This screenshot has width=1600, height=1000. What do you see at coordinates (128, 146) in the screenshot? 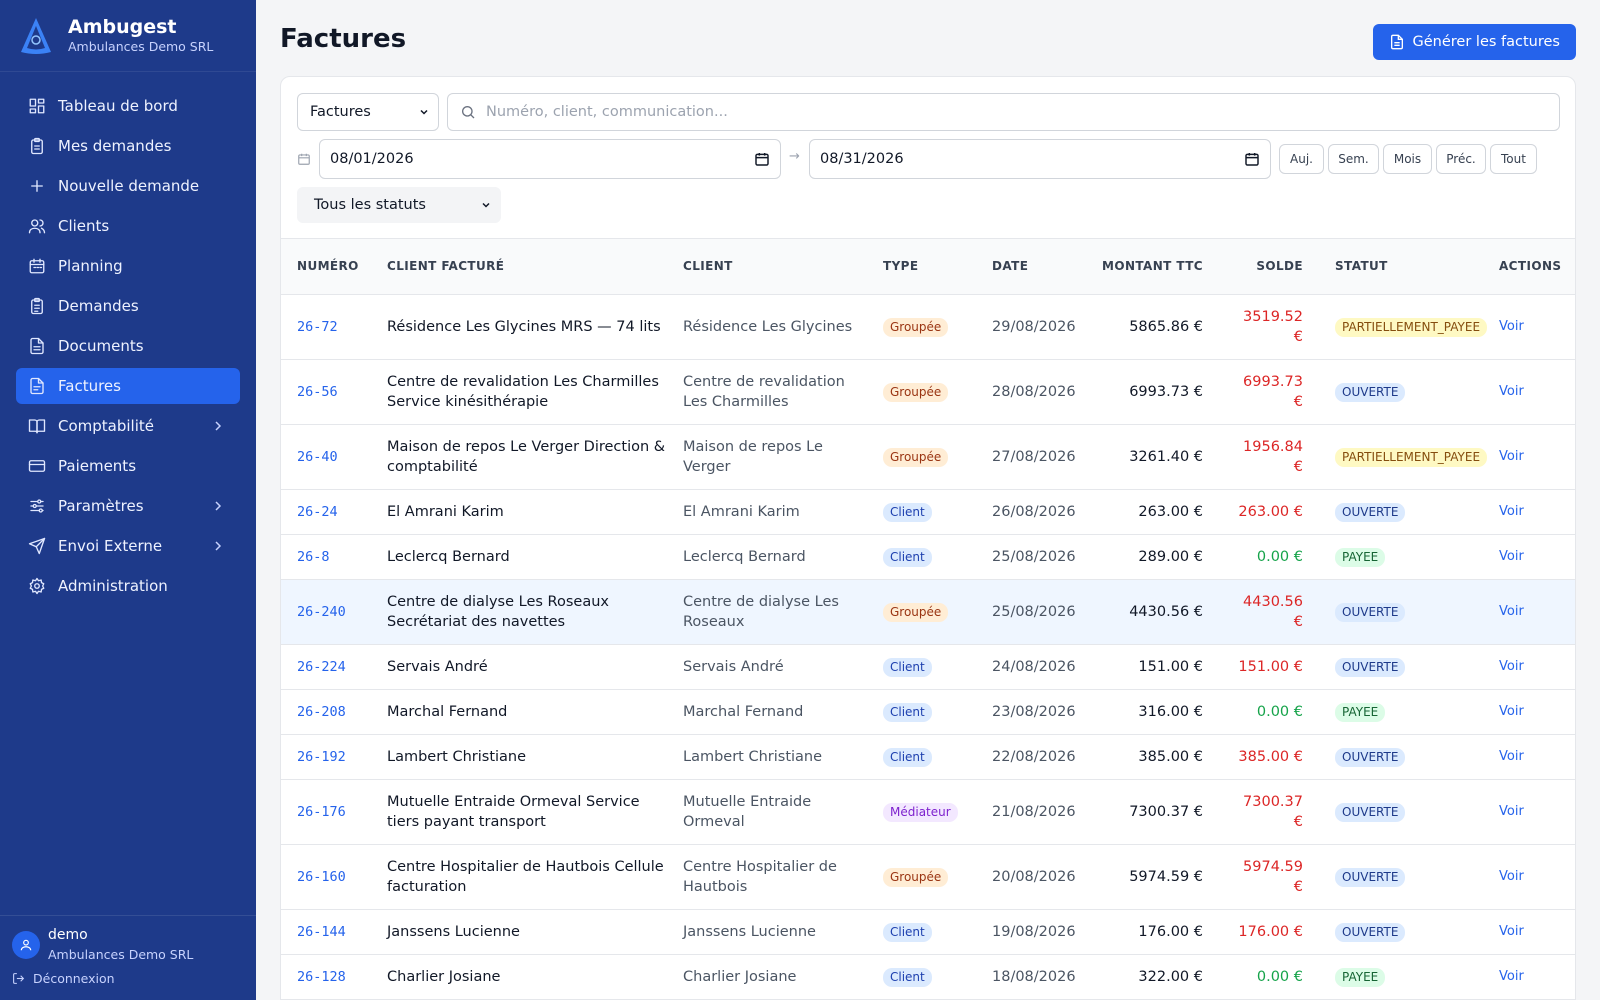
I see `sidebar-item-mes-demandes: Mes demandes` at bounding box center [128, 146].